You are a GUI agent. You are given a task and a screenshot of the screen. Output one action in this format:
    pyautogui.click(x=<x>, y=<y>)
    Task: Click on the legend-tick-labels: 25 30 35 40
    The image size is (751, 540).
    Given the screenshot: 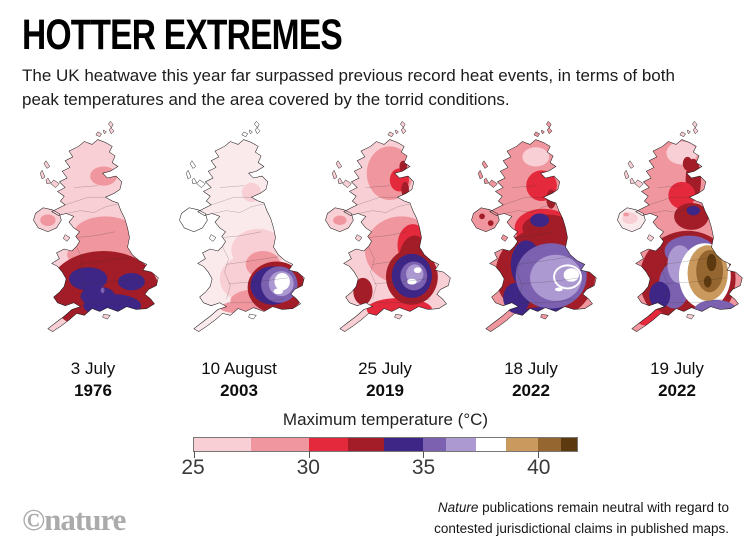 What is the action you would take?
    pyautogui.click(x=379, y=469)
    